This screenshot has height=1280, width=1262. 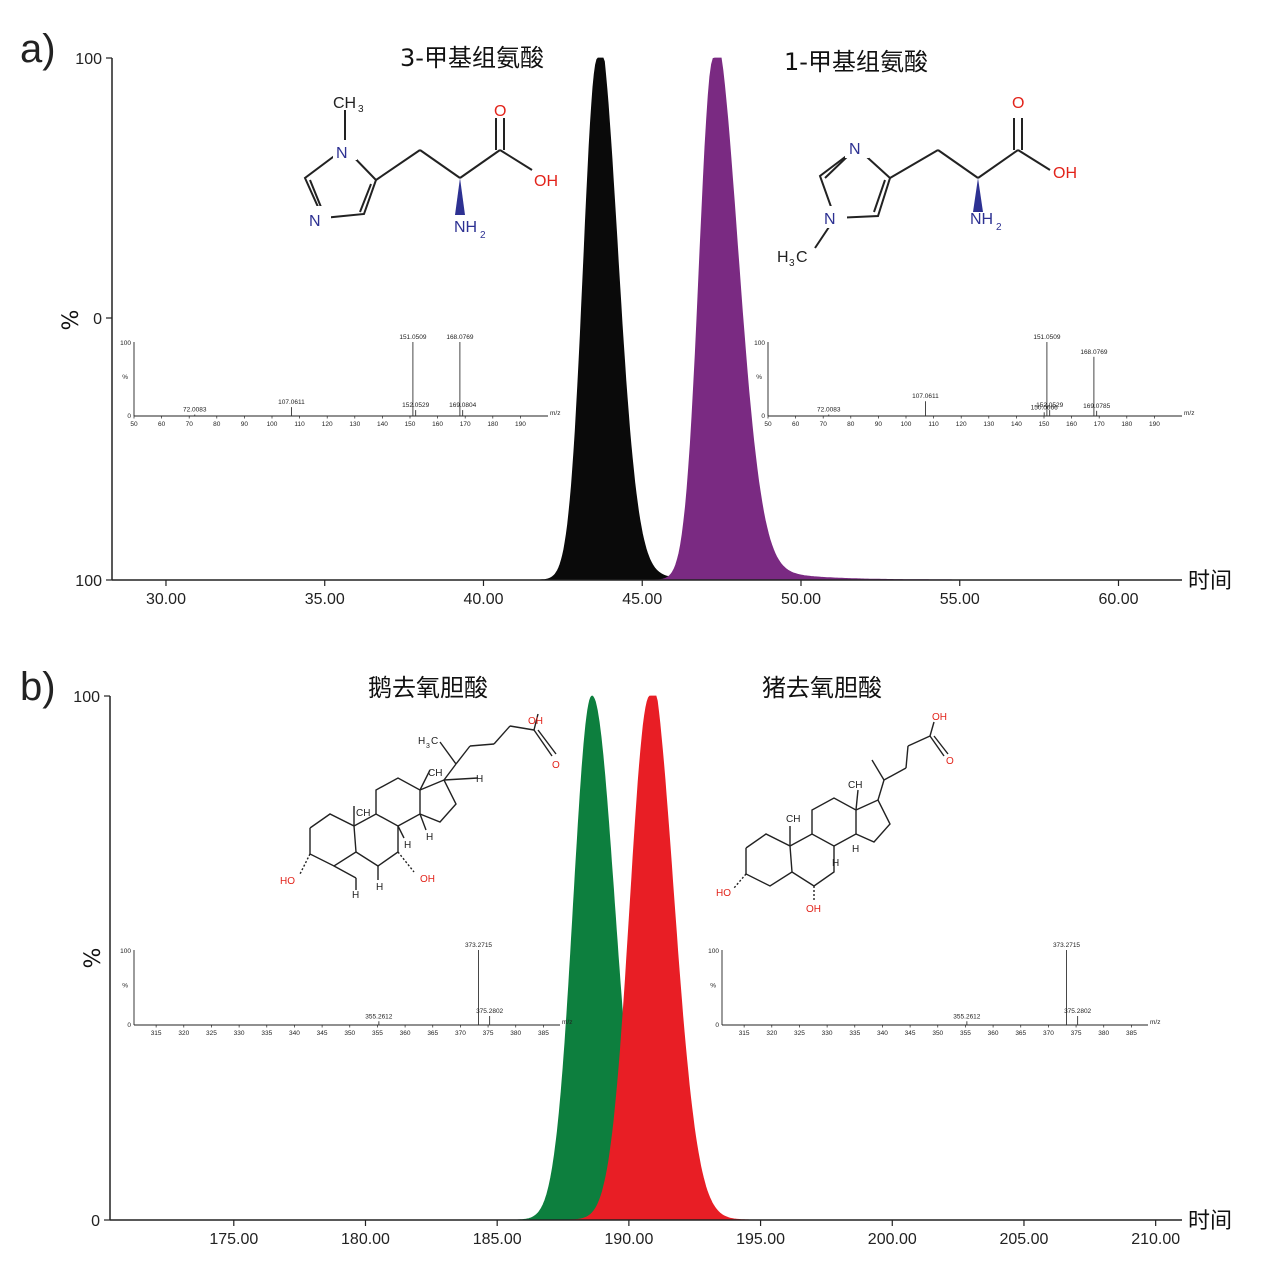 What do you see at coordinates (183, 1033) in the screenshot?
I see `inset-x-tick-label: 320` at bounding box center [183, 1033].